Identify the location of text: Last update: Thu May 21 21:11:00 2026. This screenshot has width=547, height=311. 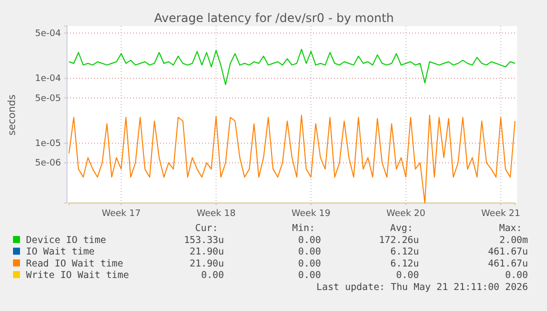
(422, 287).